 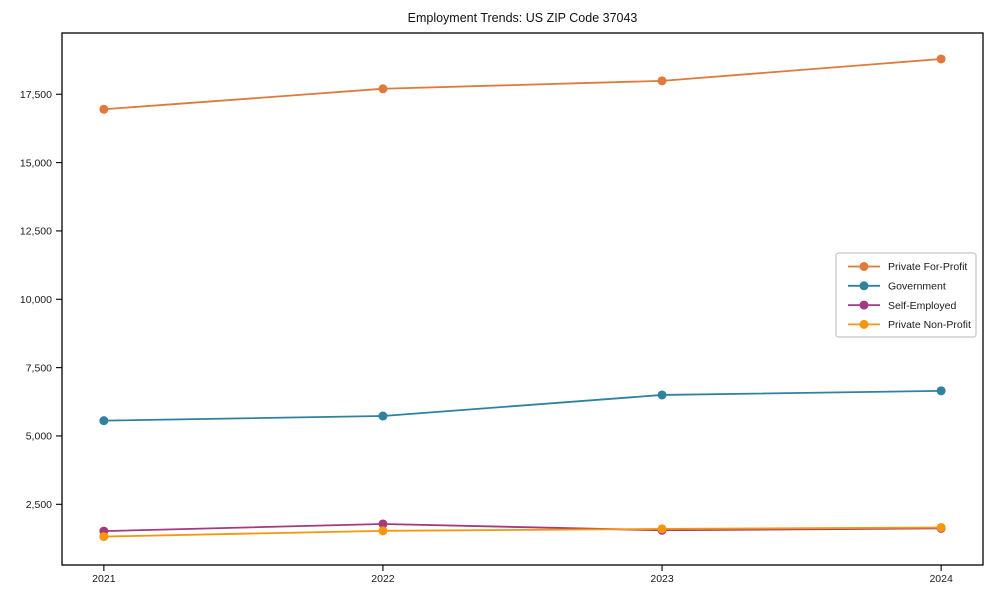 What do you see at coordinates (917, 287) in the screenshot?
I see `legend-label: Government` at bounding box center [917, 287].